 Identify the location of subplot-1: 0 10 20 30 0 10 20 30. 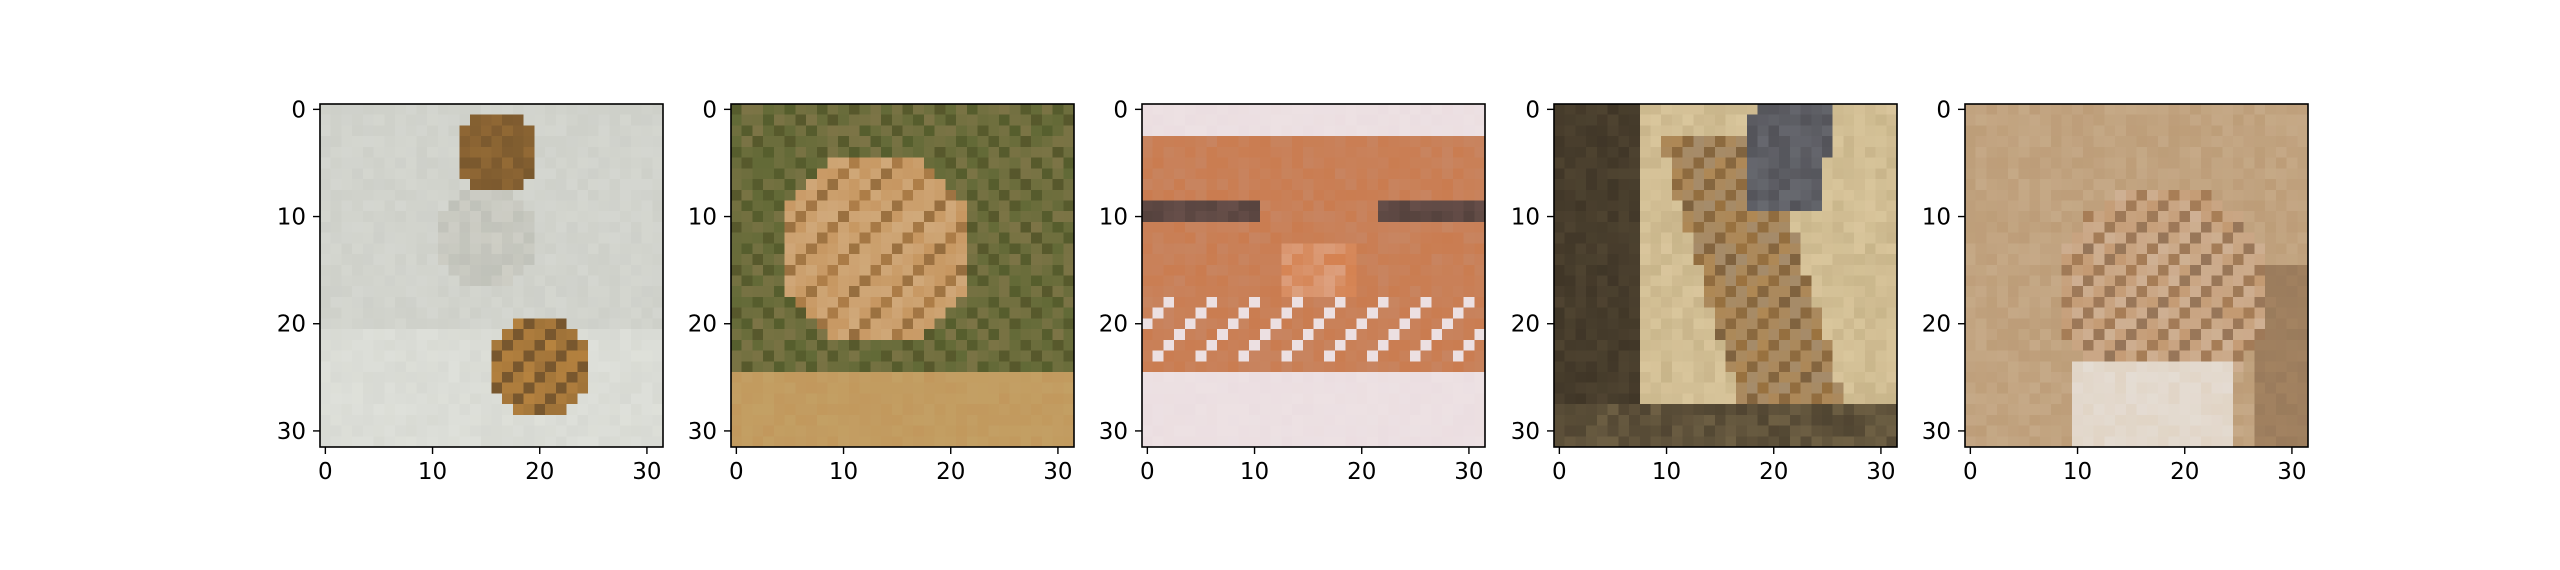
(470, 291).